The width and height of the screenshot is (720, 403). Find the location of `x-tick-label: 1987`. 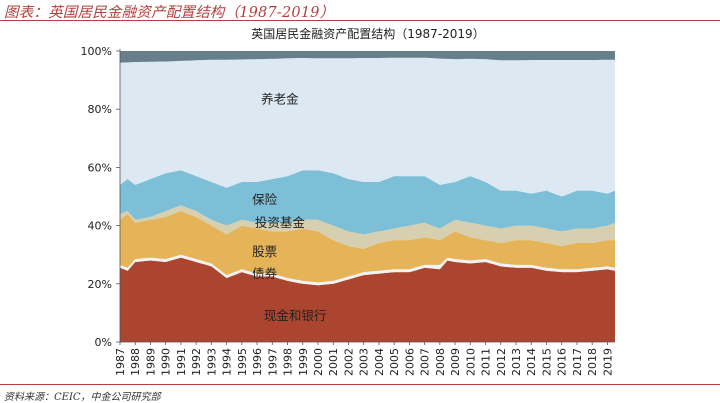

x-tick-label: 1987 is located at coordinates (120, 362).